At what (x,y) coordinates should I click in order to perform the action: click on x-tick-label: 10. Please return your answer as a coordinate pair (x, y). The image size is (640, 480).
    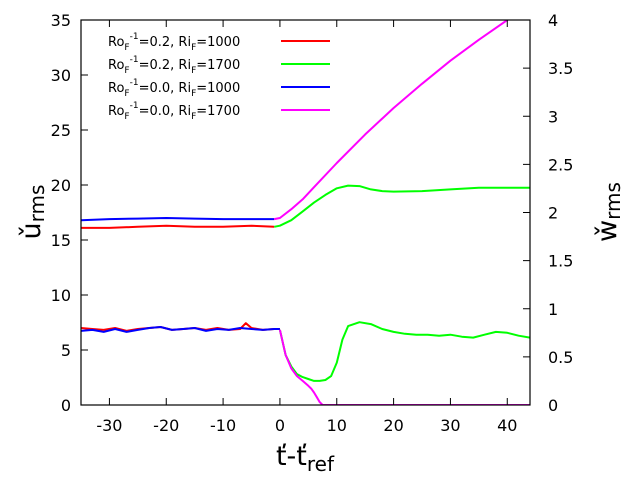
    Looking at the image, I should click on (337, 425).